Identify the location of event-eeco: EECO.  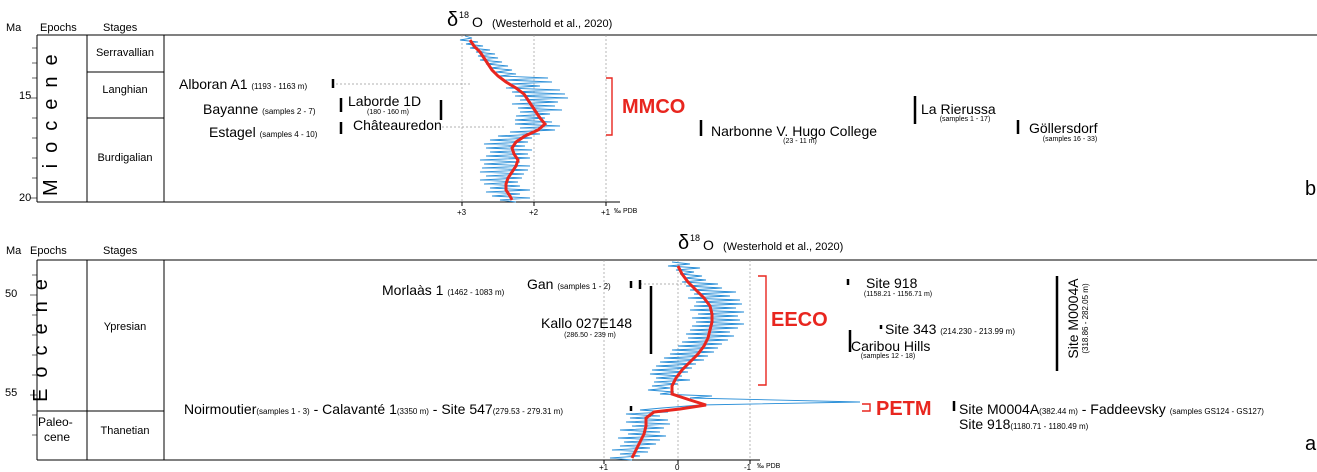
(799, 320).